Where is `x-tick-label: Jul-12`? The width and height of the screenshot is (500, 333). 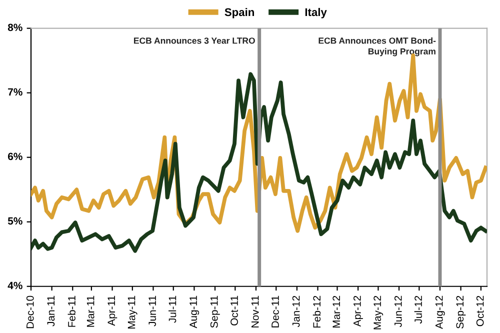 x-tick-label: Jul-12 is located at coordinates (418, 310).